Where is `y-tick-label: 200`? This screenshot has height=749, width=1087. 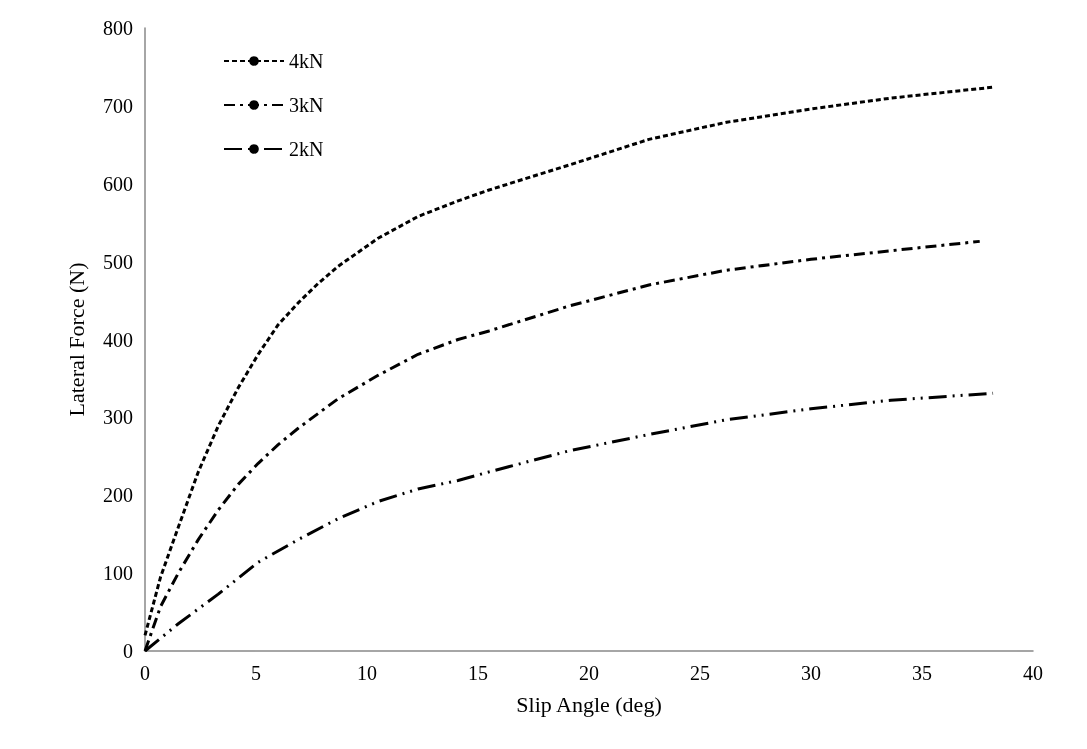
y-tick-label: 200 is located at coordinates (118, 495).